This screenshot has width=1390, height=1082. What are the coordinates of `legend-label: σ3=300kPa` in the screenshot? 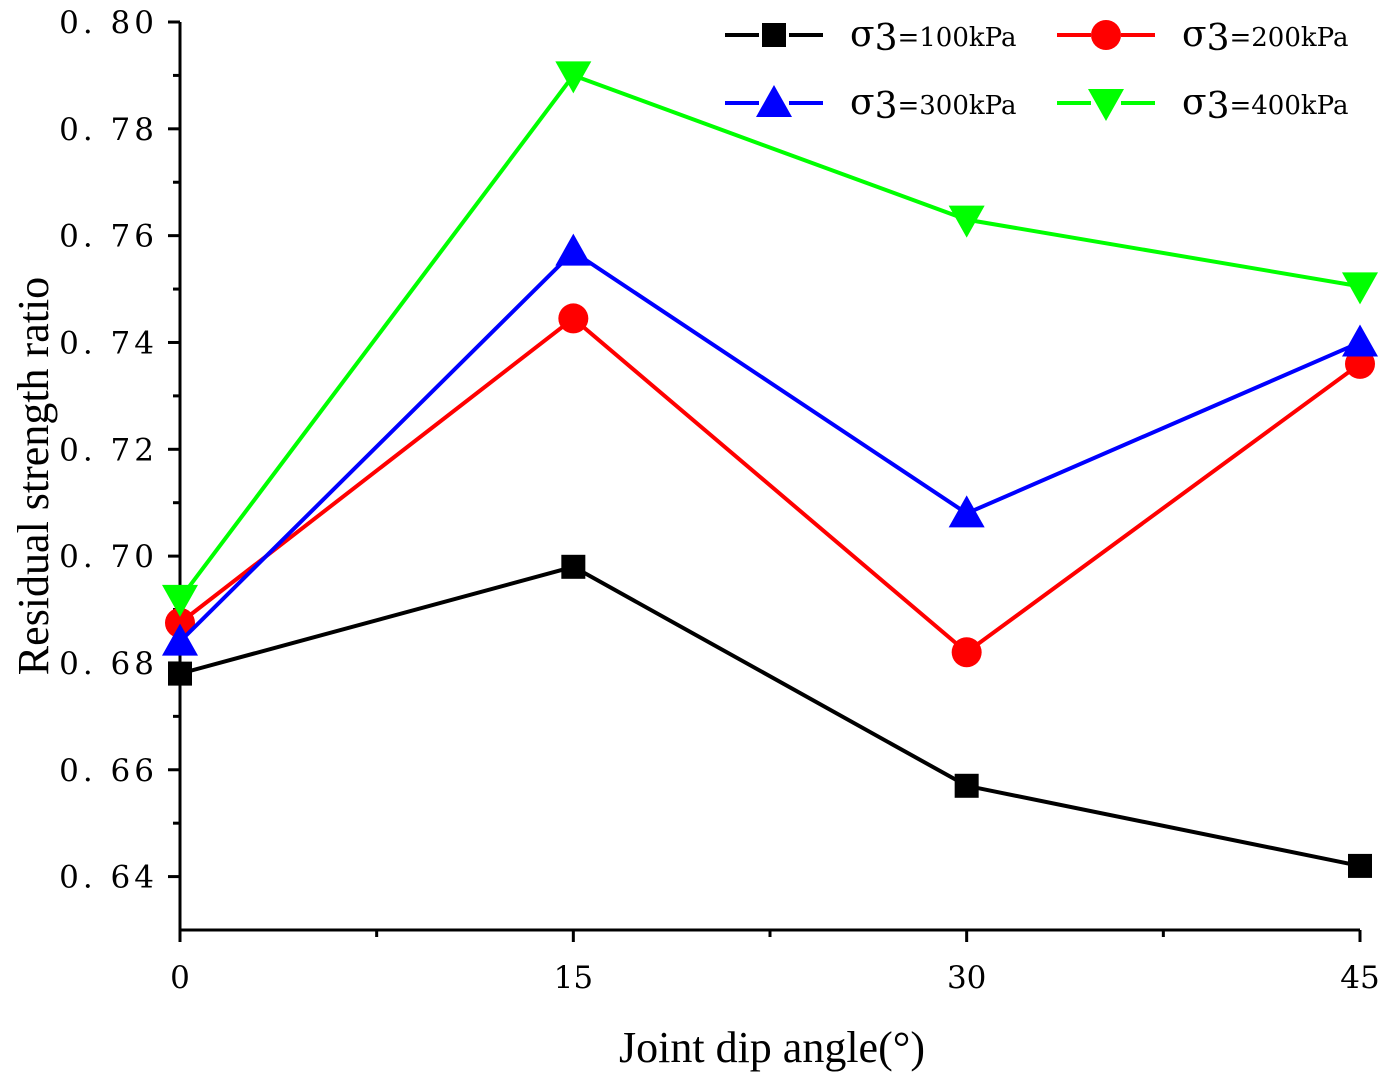 It's located at (933, 104).